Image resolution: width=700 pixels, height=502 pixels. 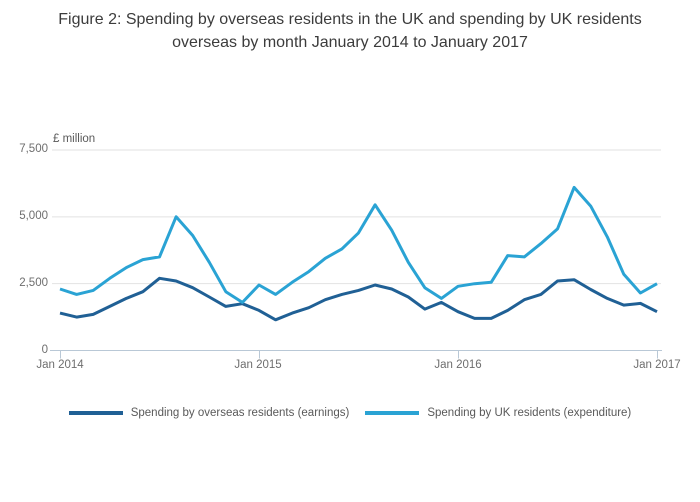 I want to click on y-axis-unit-label: £ million, so click(x=74, y=139).